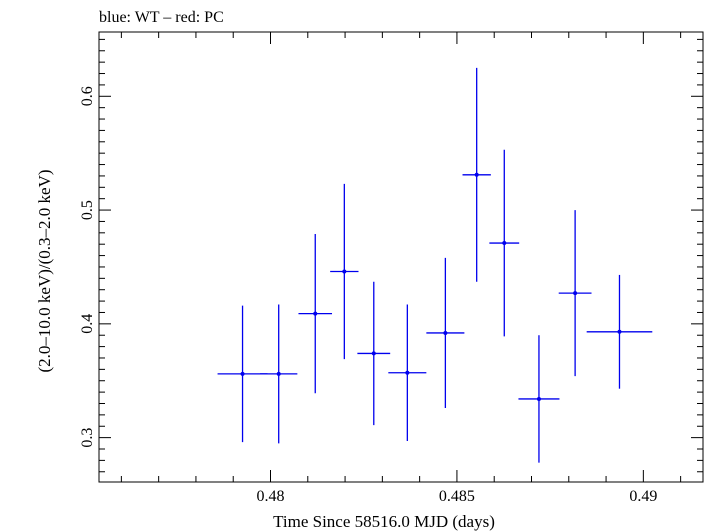  What do you see at coordinates (87, 210) in the screenshot?
I see `y-tick-label: 0.5` at bounding box center [87, 210].